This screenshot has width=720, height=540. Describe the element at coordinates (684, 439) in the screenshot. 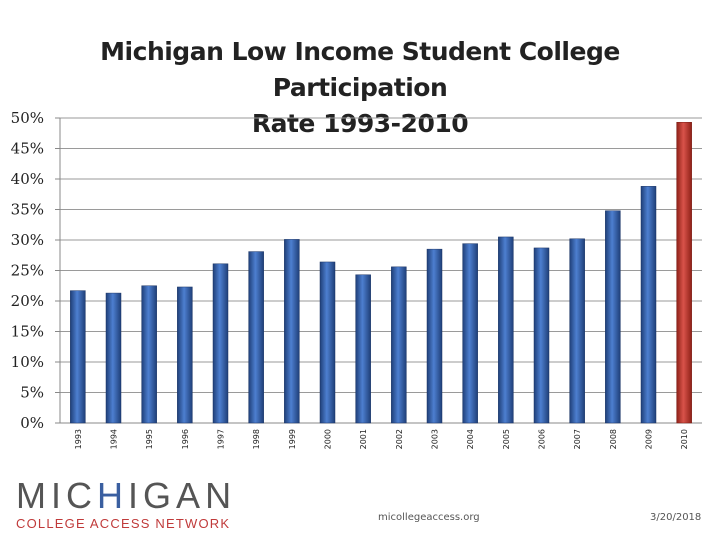

I see `x-tick-label: 2010` at that location.